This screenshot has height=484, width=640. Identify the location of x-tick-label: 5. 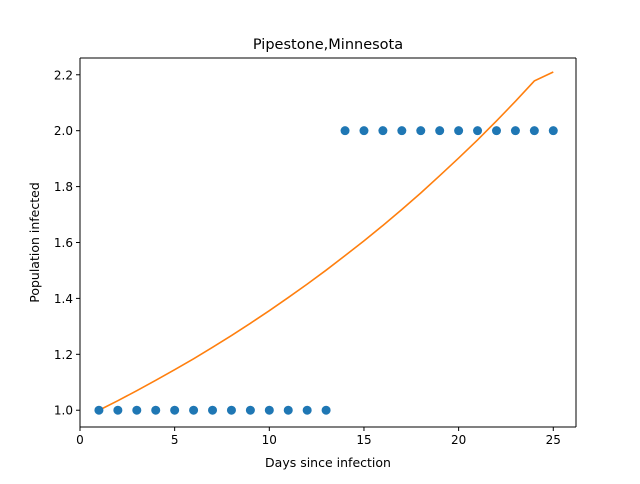
(175, 440).